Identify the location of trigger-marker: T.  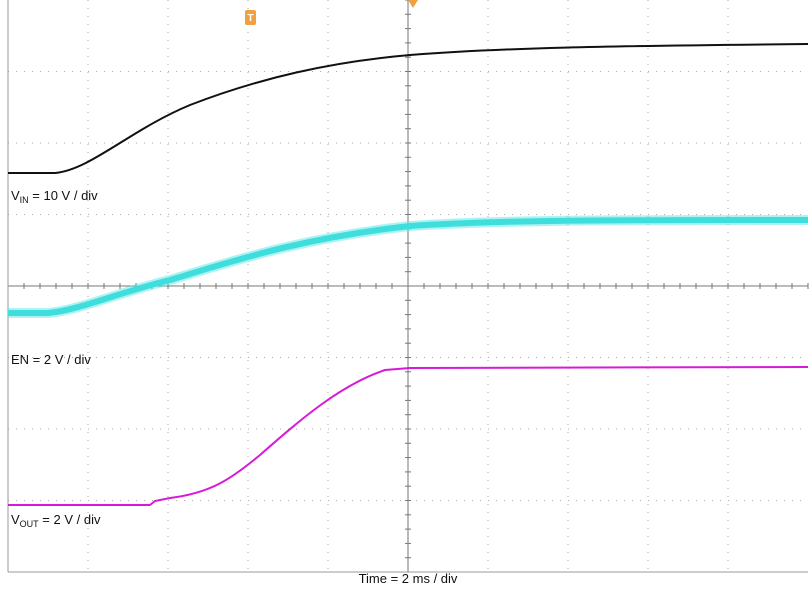
(250, 17).